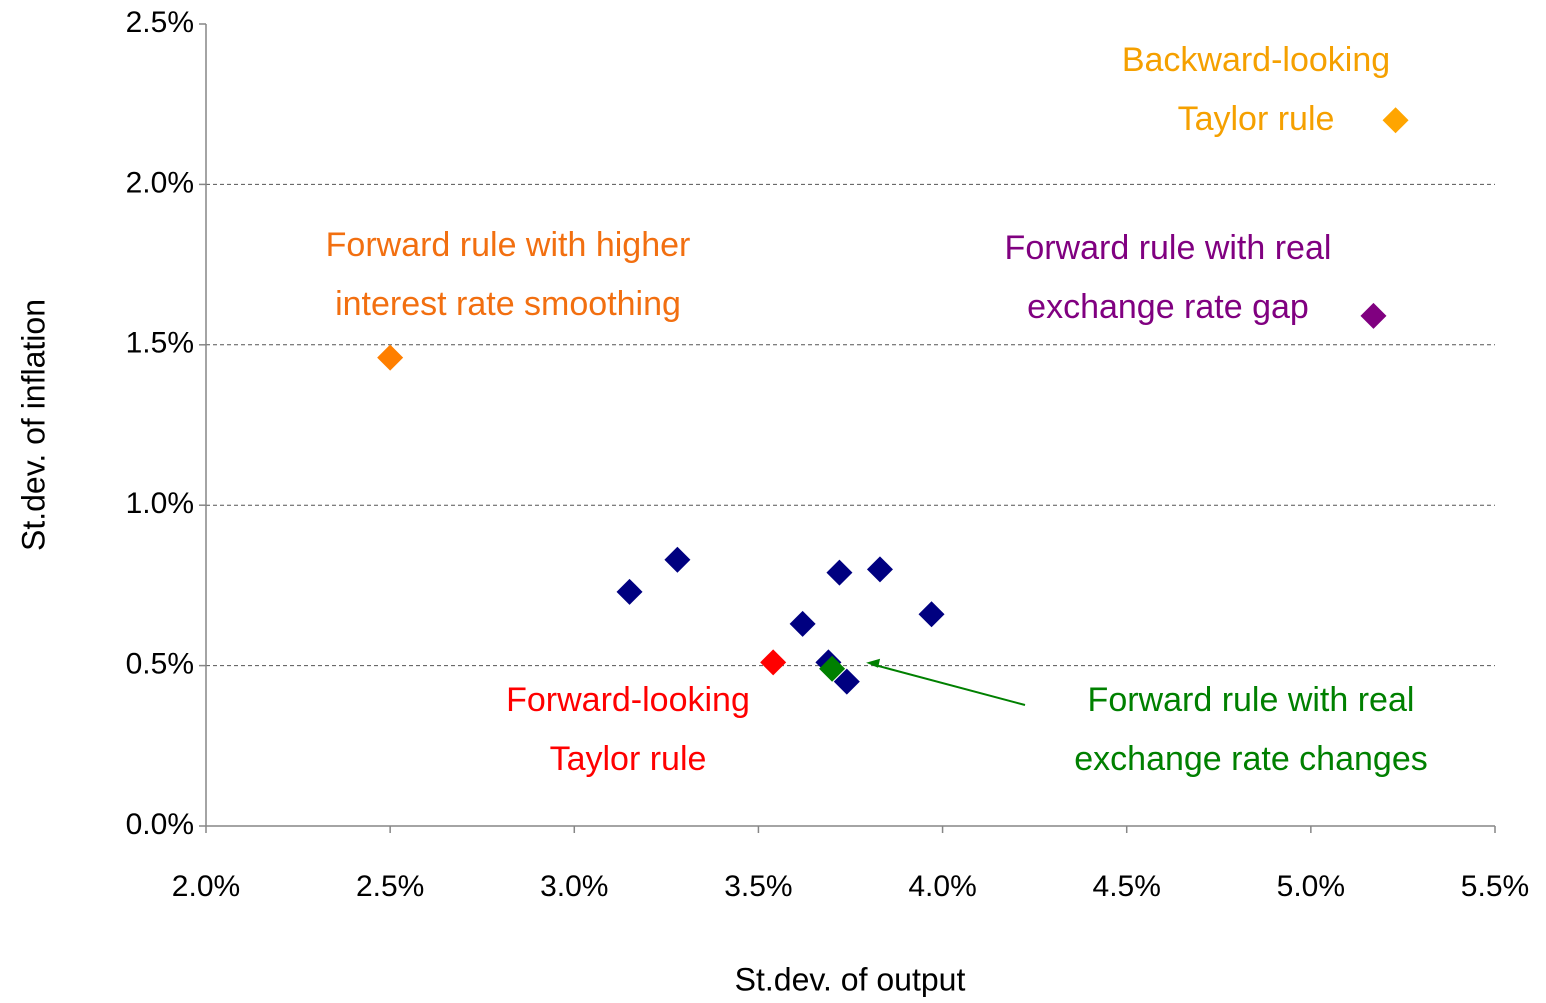 This screenshot has width=1546, height=1003. What do you see at coordinates (1250, 759) in the screenshot?
I see `annotation: exchange rate changes` at bounding box center [1250, 759].